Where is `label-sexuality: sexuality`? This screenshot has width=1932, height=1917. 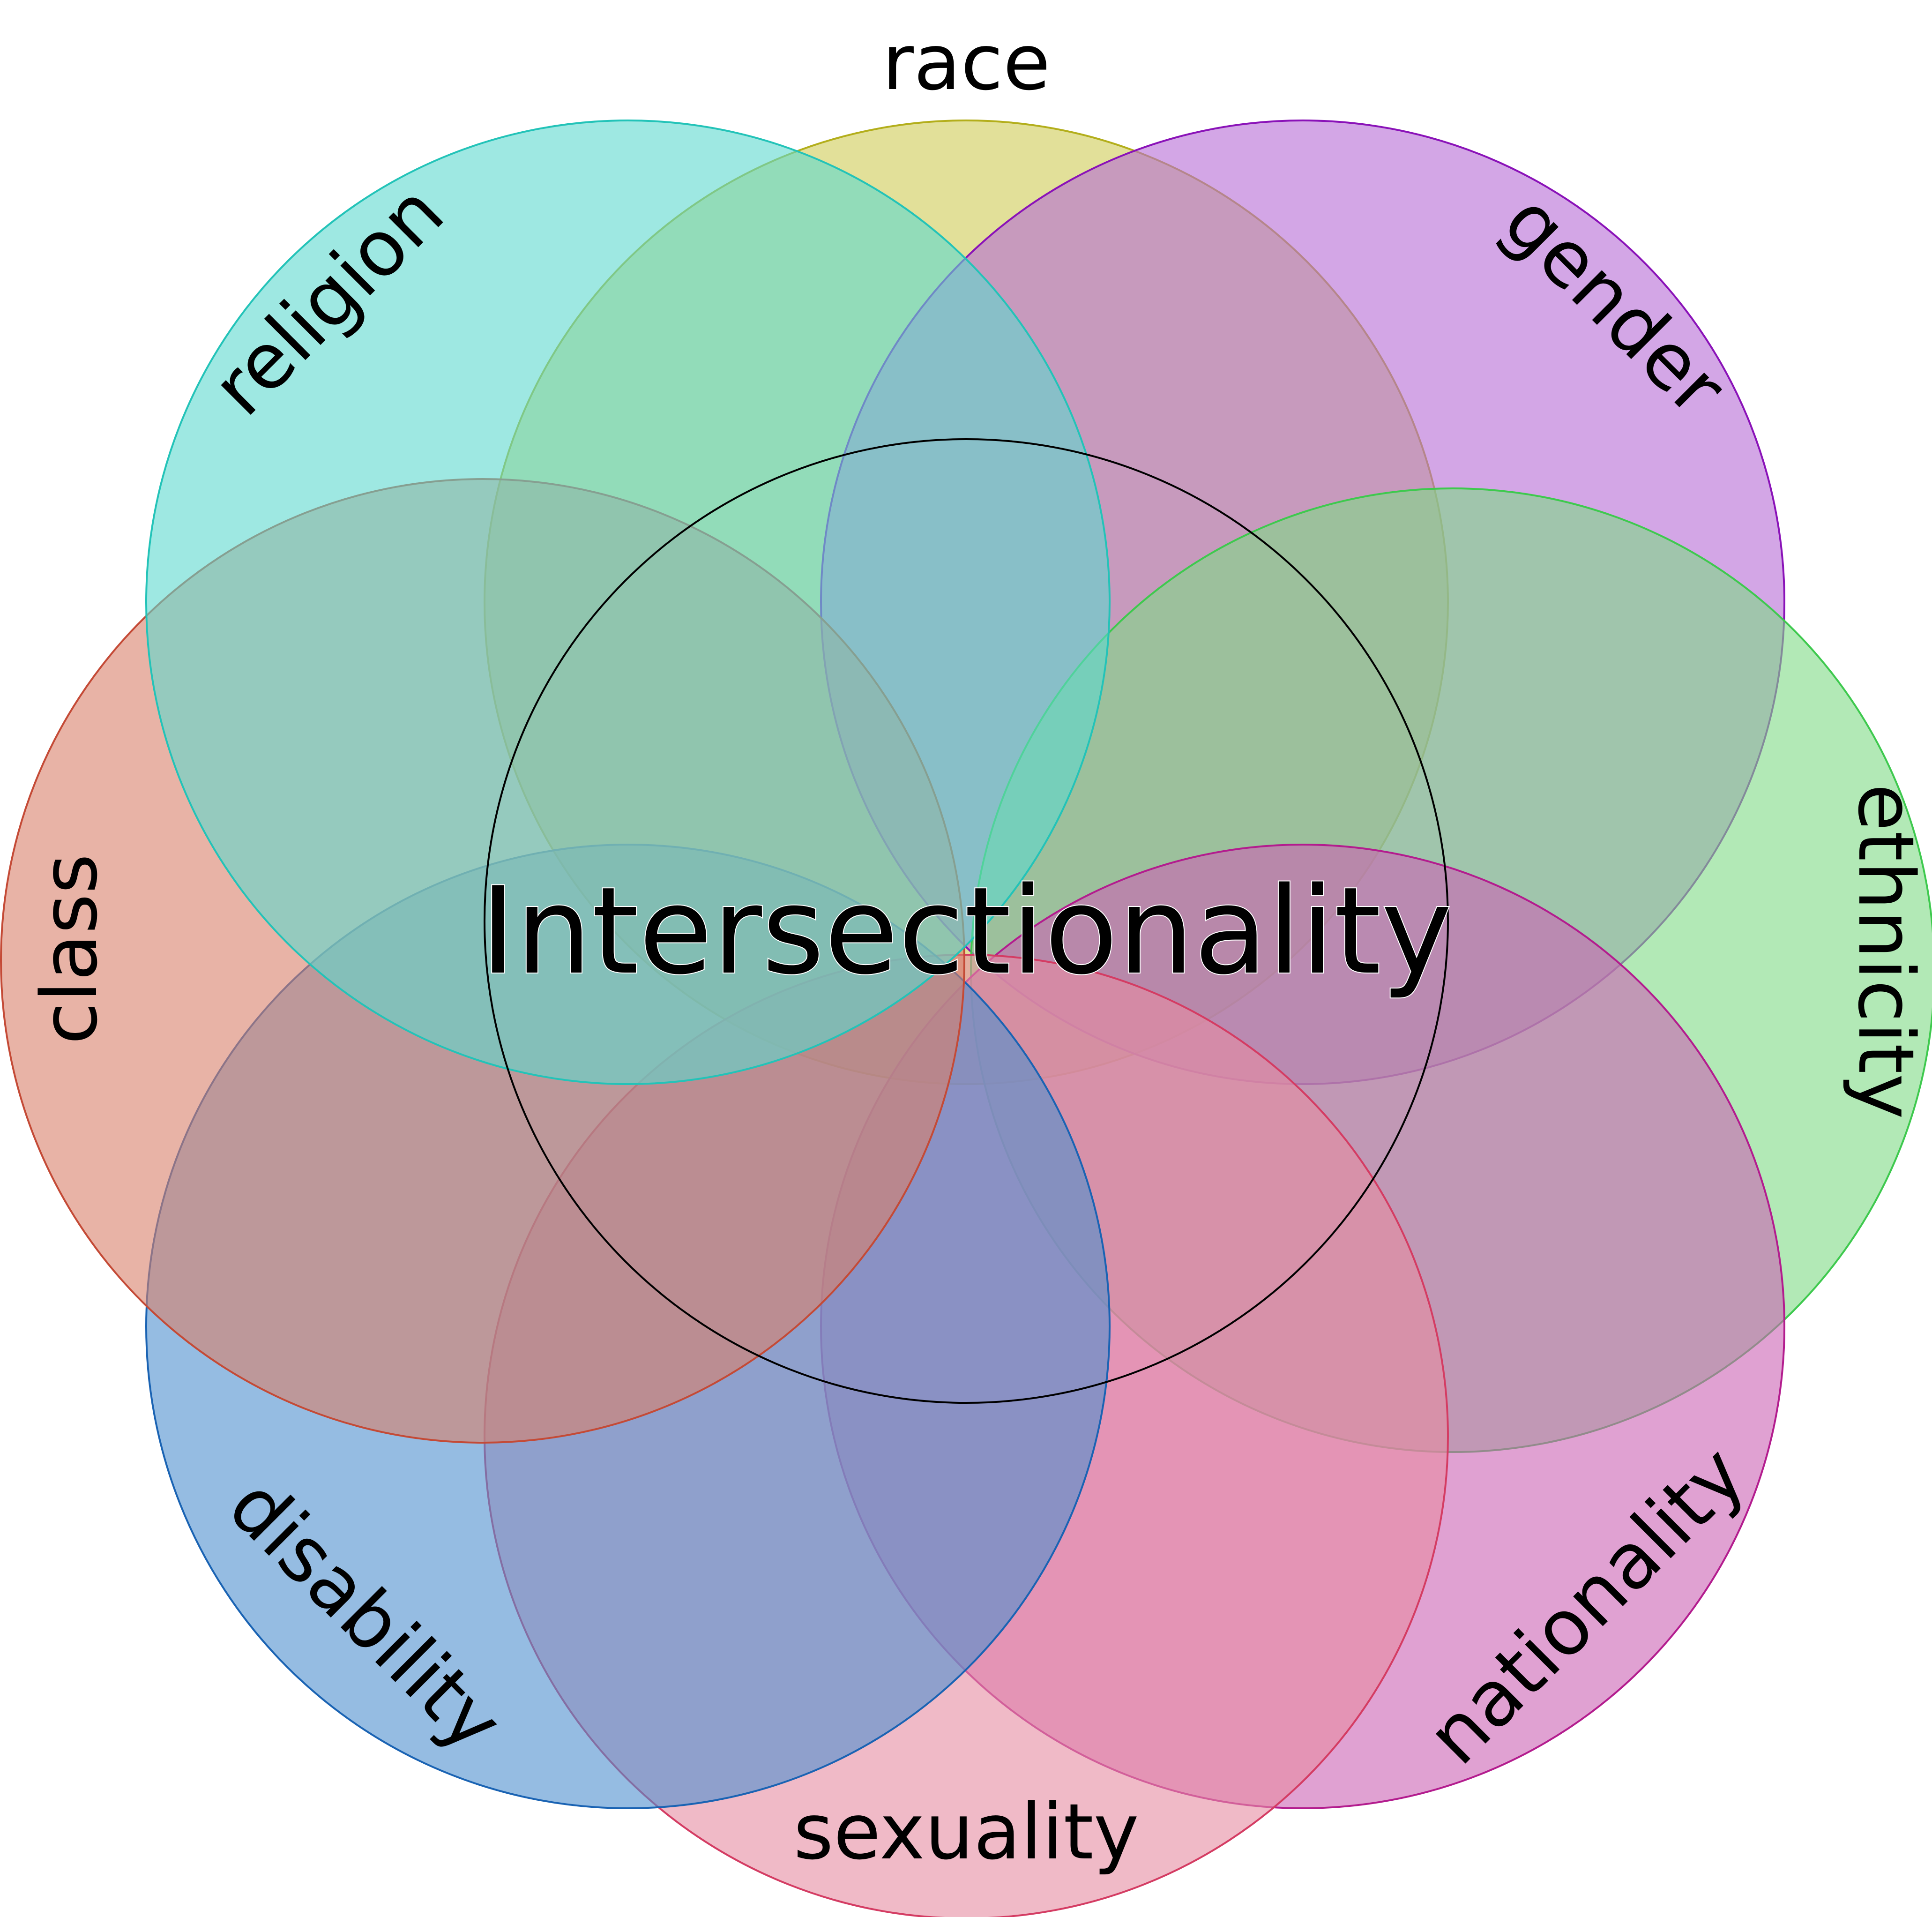
label-sexuality: sexuality is located at coordinates (966, 1832).